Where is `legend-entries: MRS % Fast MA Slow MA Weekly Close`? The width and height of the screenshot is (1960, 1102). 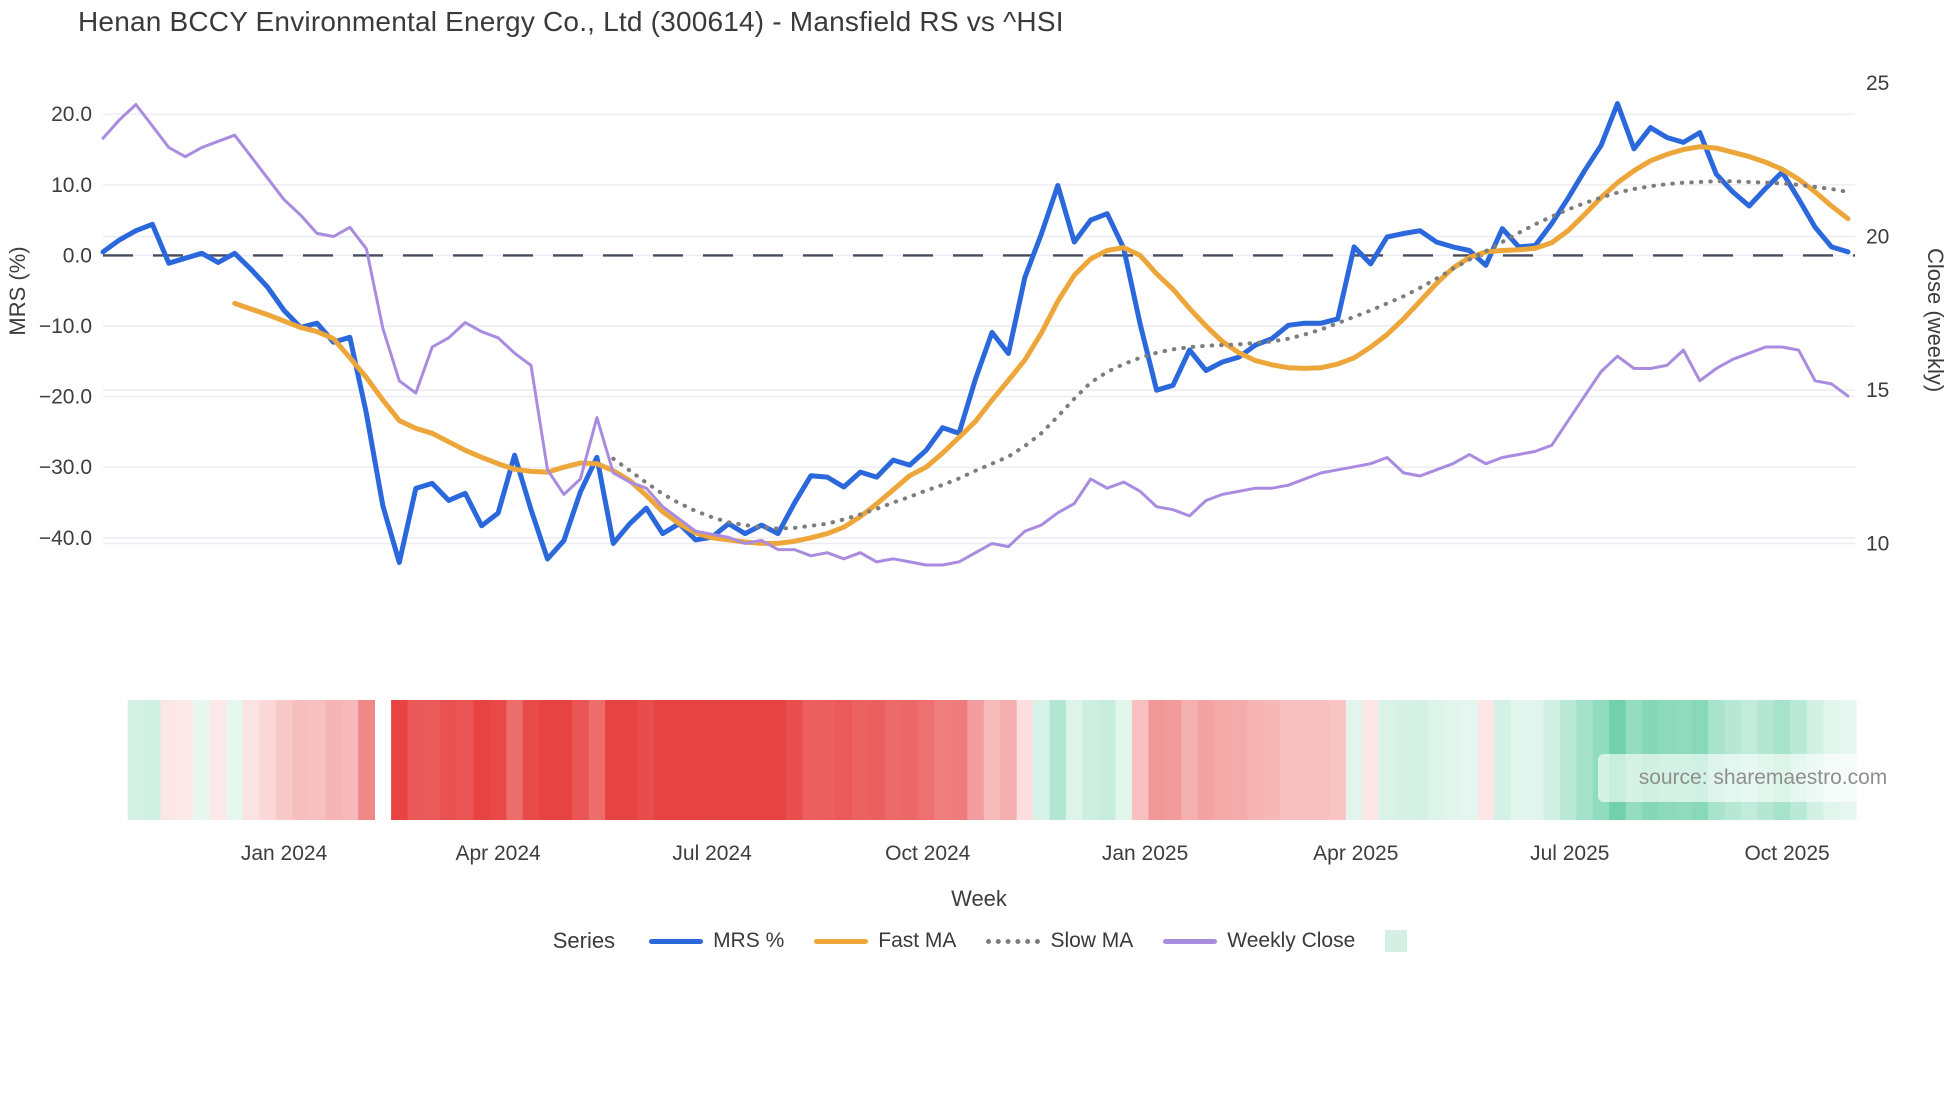 legend-entries: MRS % Fast MA Slow MA Weekly Close is located at coordinates (1028, 941).